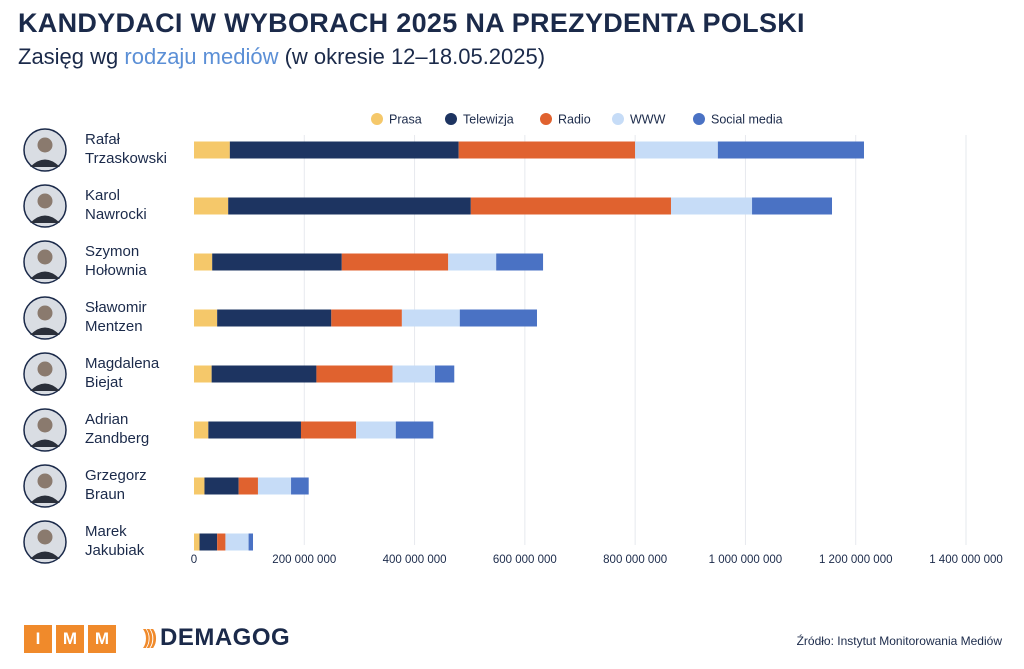 The image size is (1024, 669). Describe the element at coordinates (112, 251) in the screenshot. I see `candidate-name: Szymon` at that location.